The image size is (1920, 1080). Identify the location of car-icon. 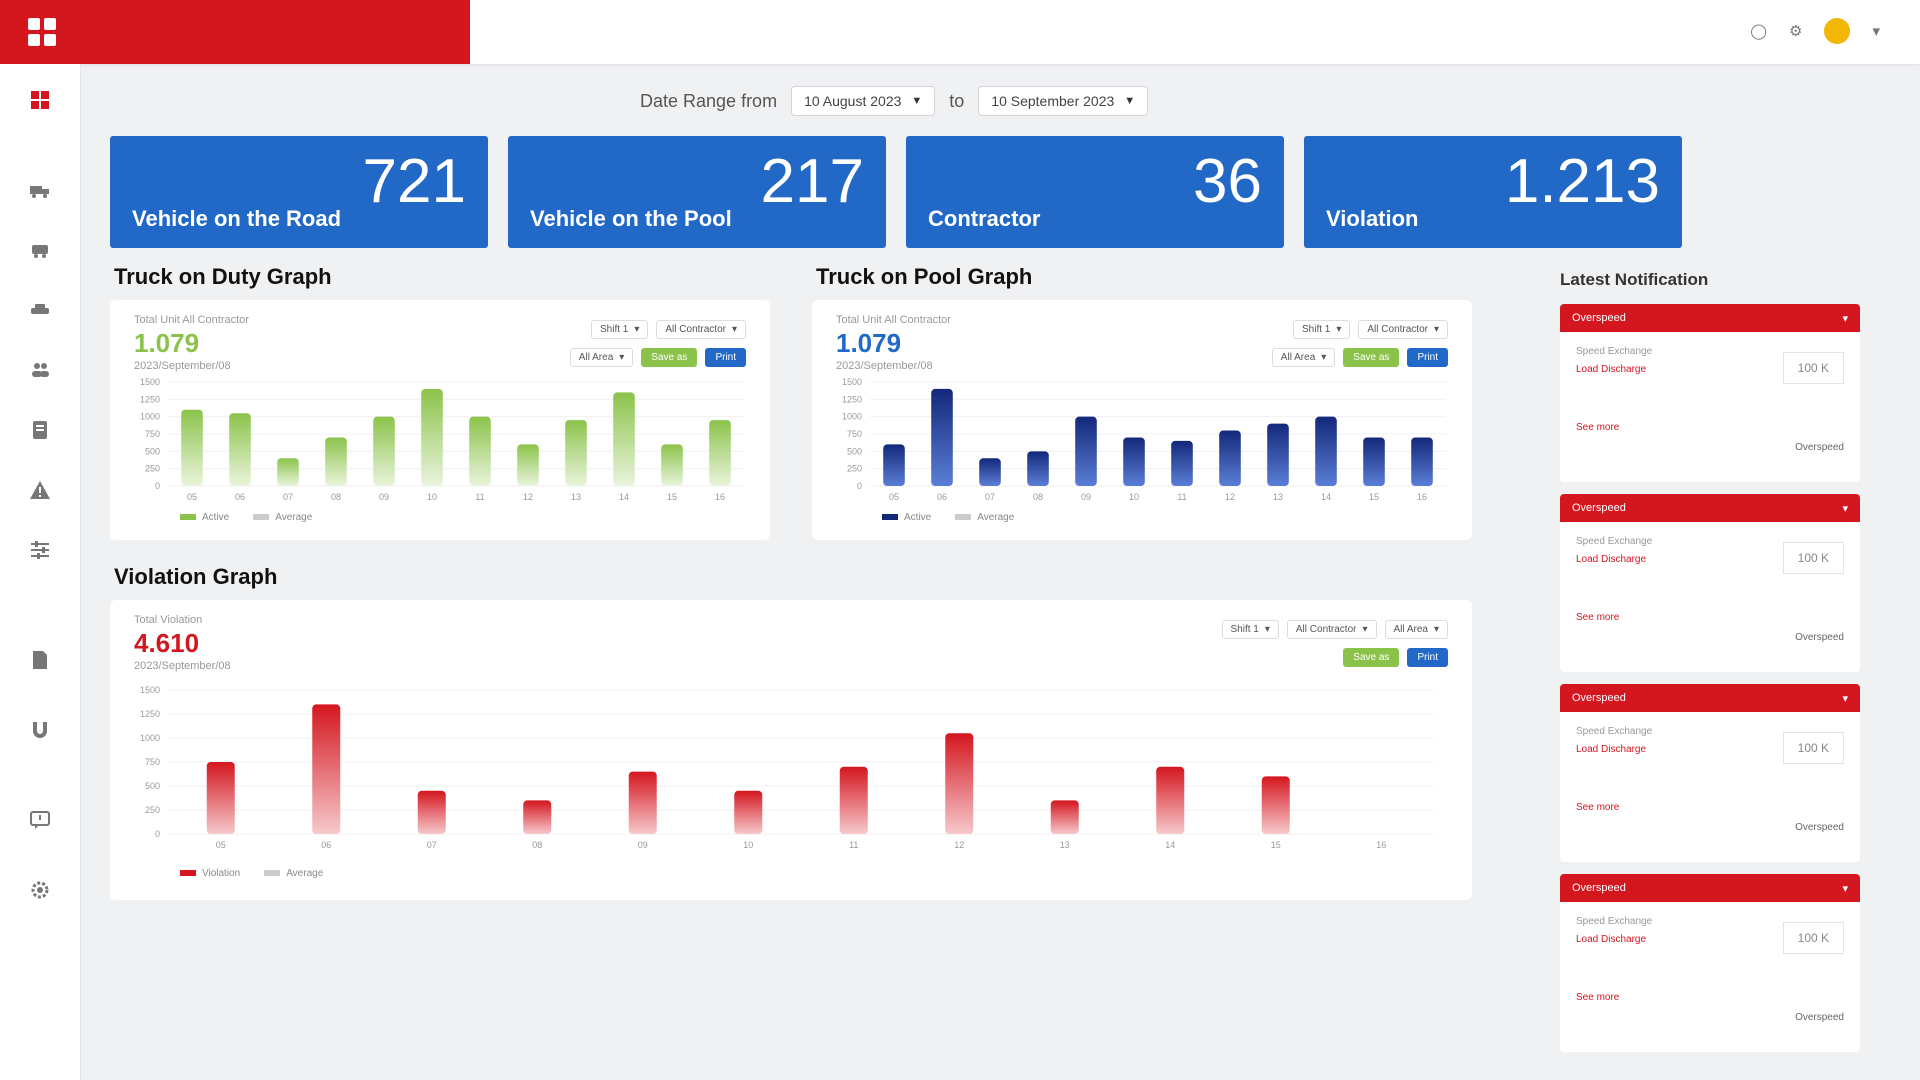
(40, 310).